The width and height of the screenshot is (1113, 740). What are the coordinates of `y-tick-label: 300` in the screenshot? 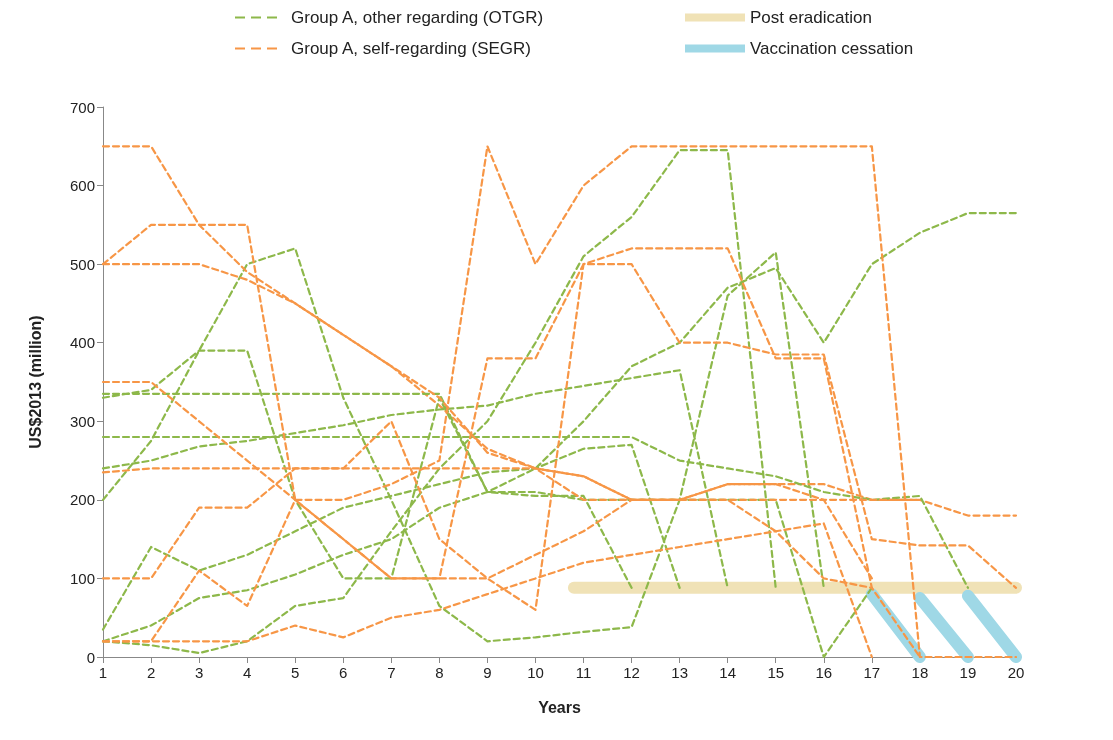 It's located at (82, 421).